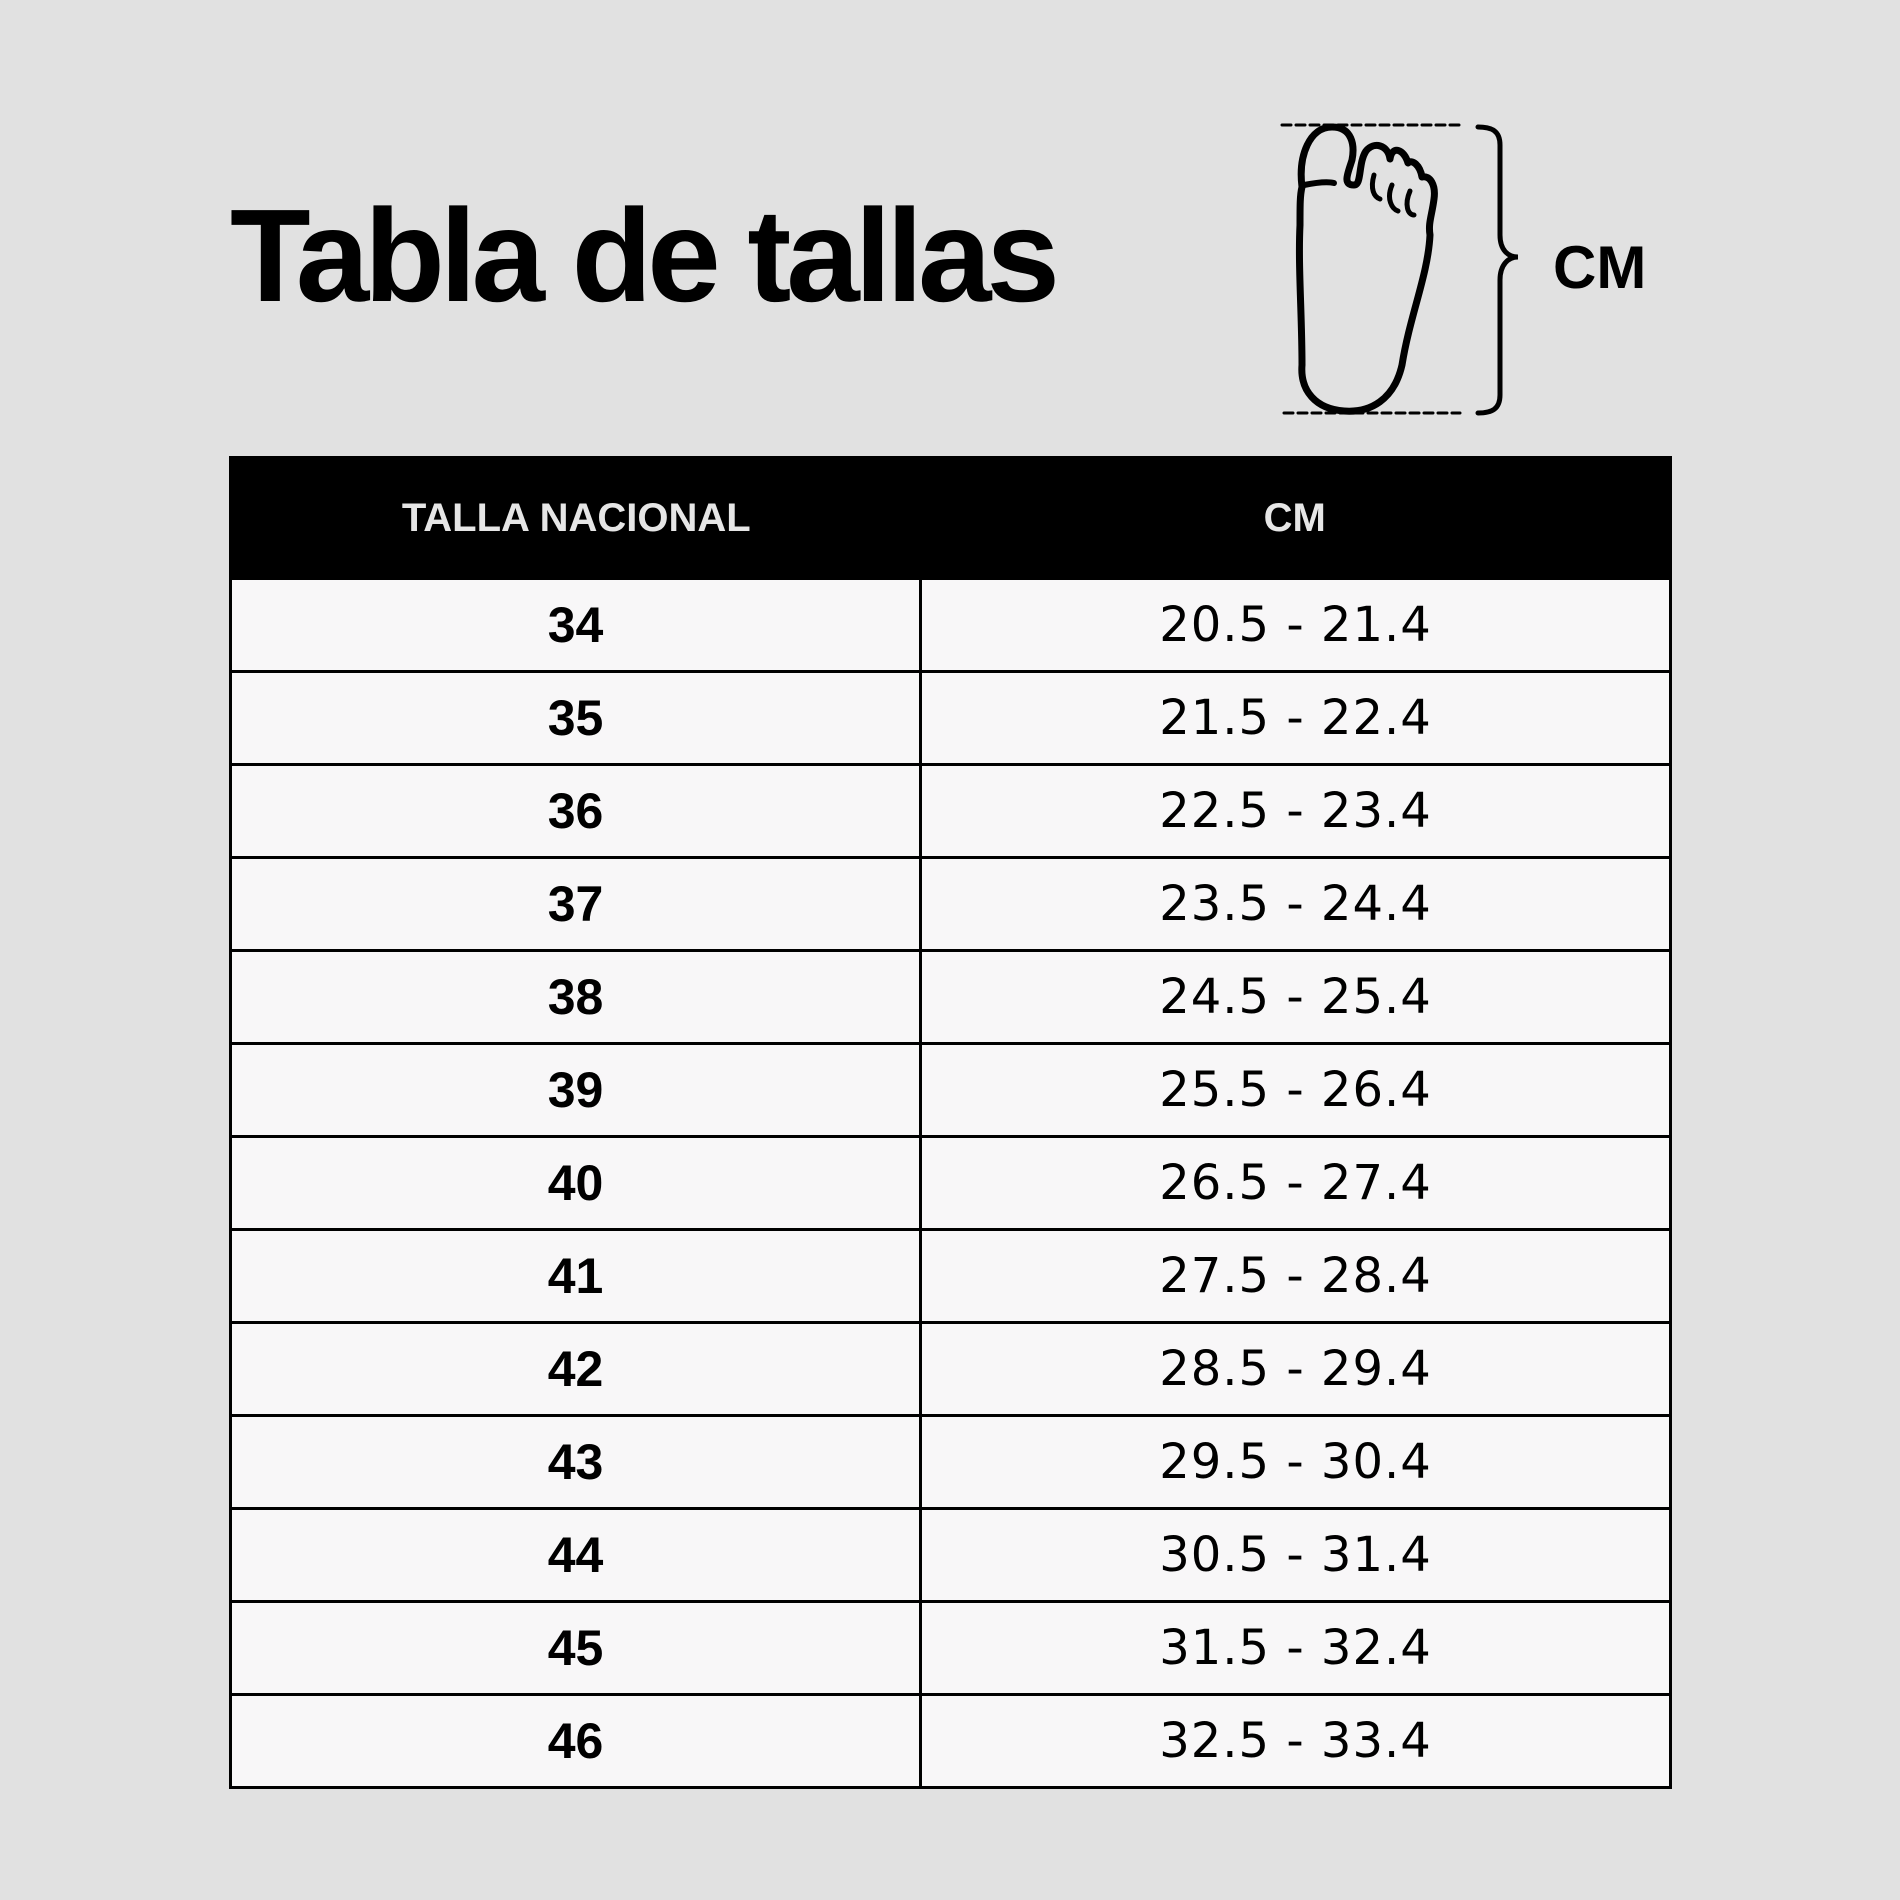 The width and height of the screenshot is (1900, 1900). I want to click on header-talla-nacional: TALLA NACIONAL, so click(575, 518).